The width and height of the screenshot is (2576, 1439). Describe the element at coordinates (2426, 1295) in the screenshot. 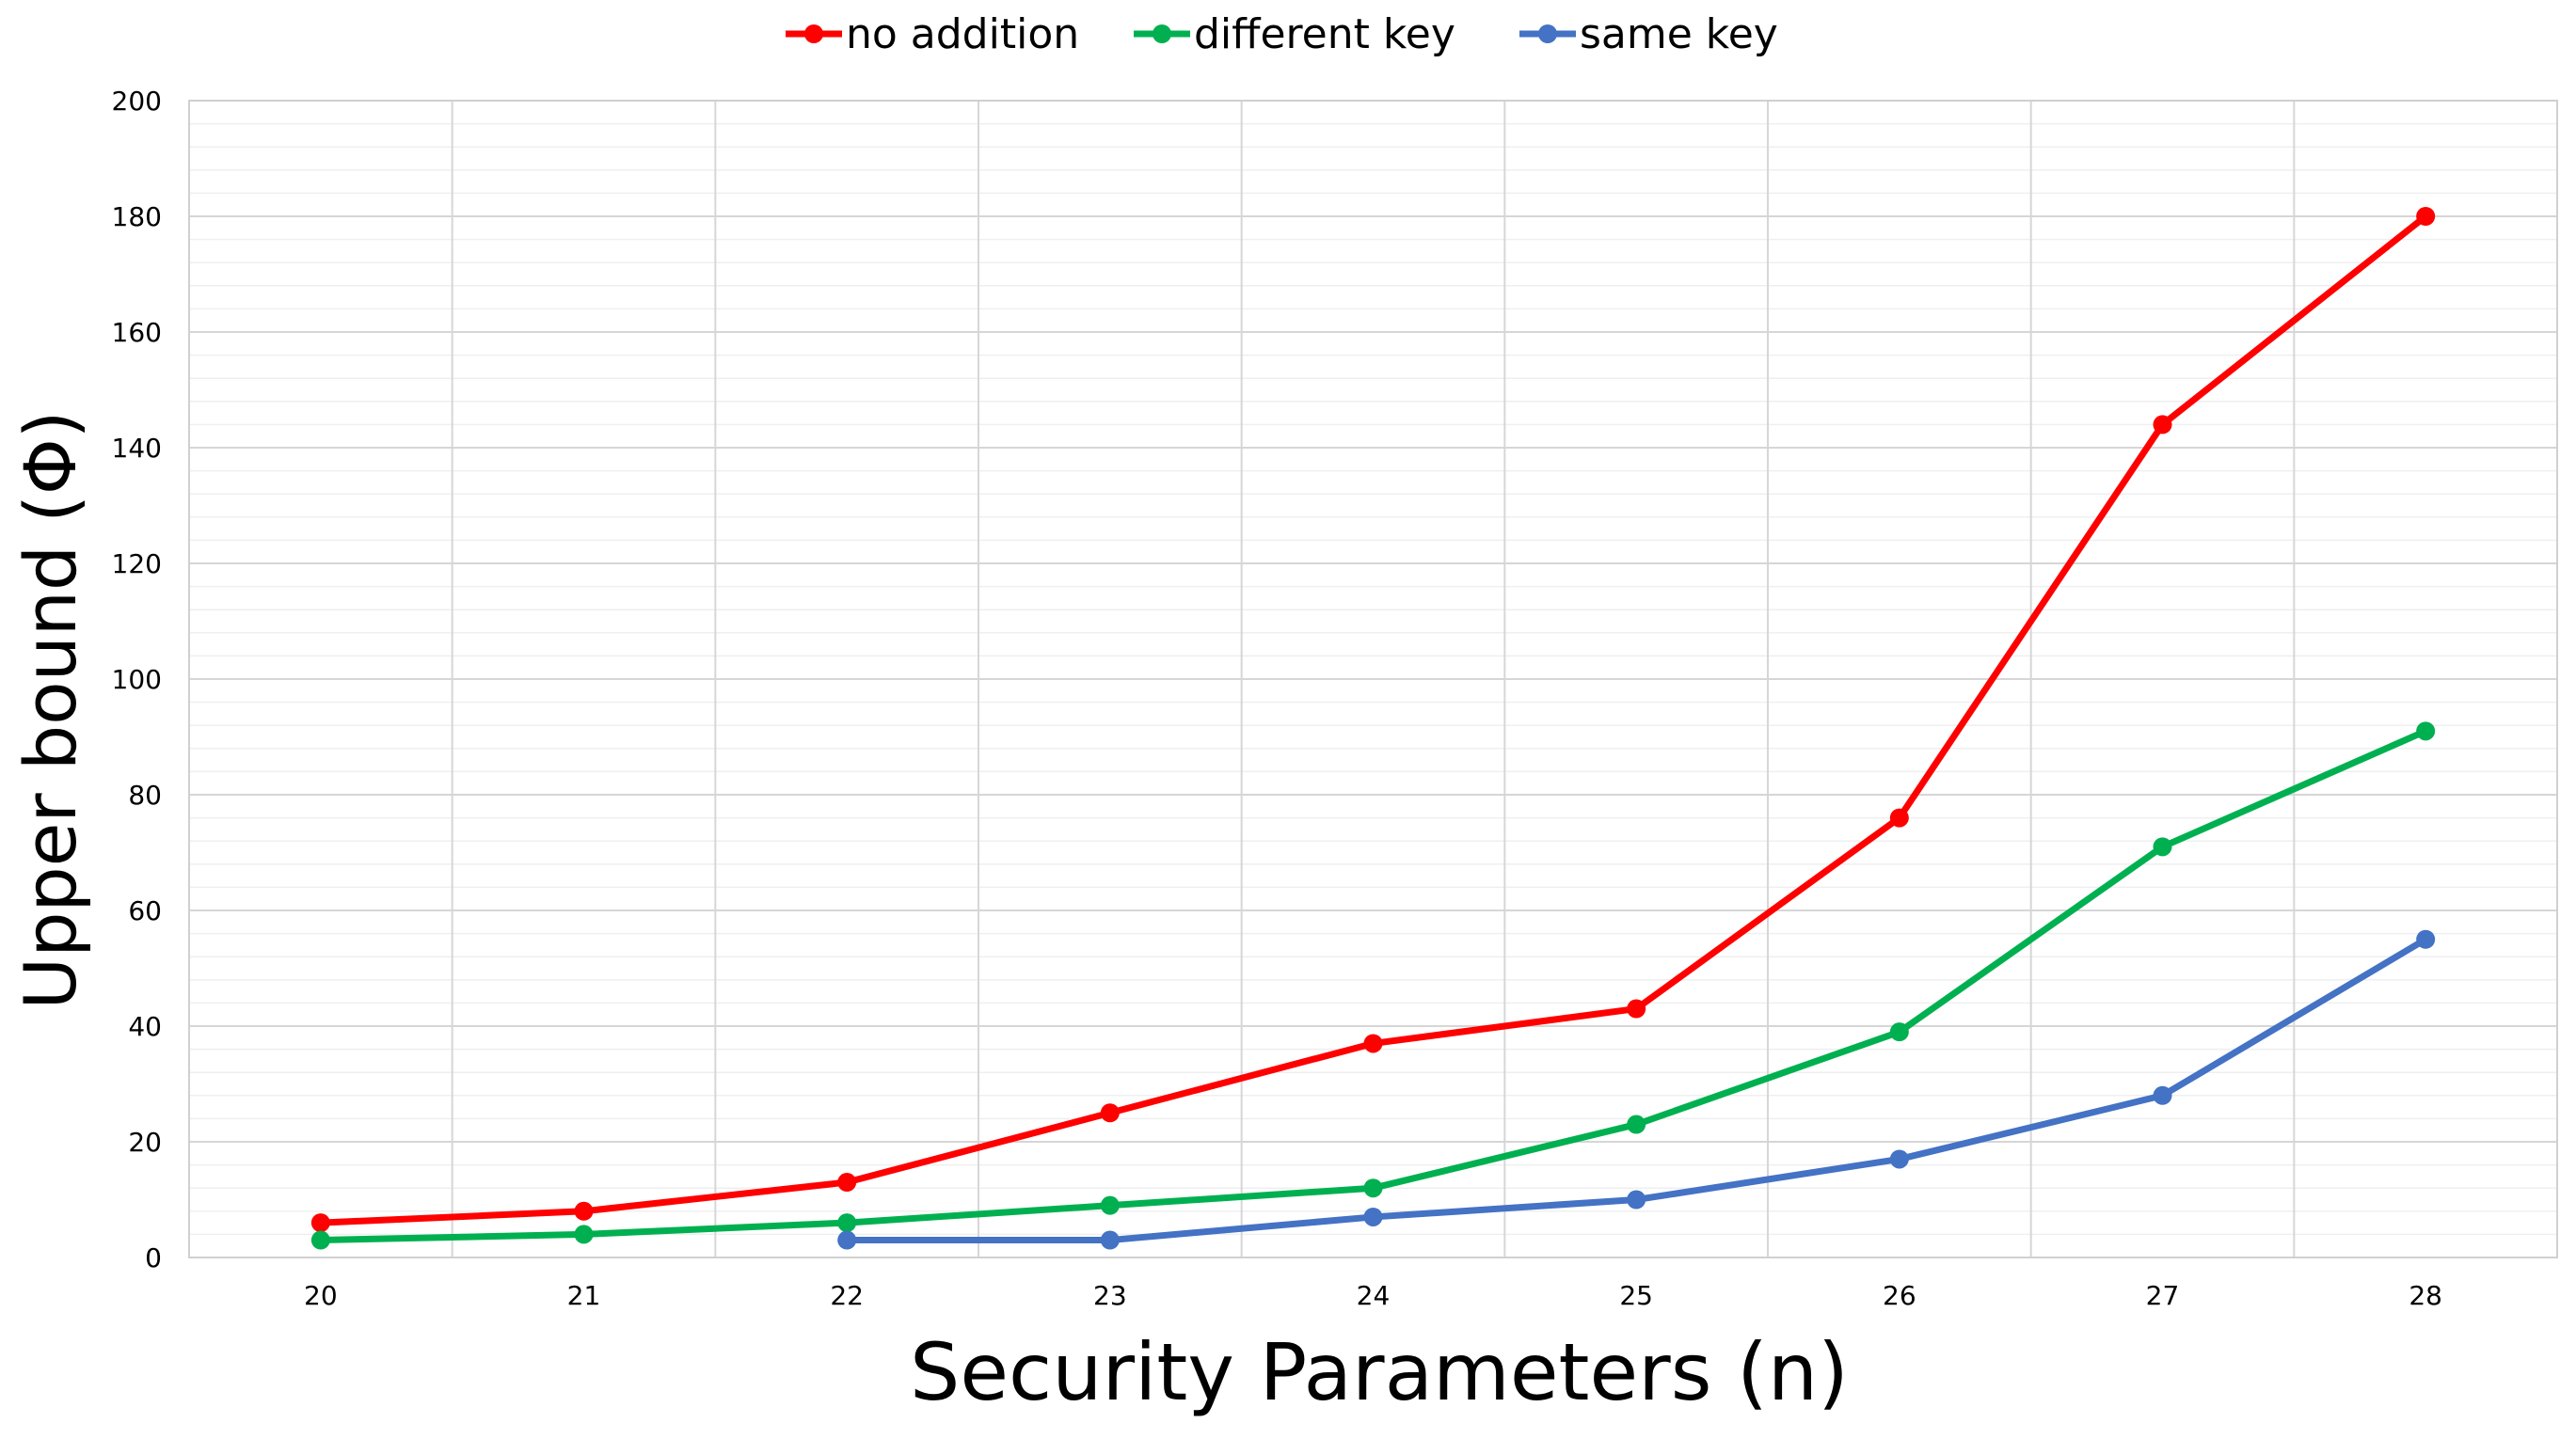

I see `x-tick-label: 28` at that location.